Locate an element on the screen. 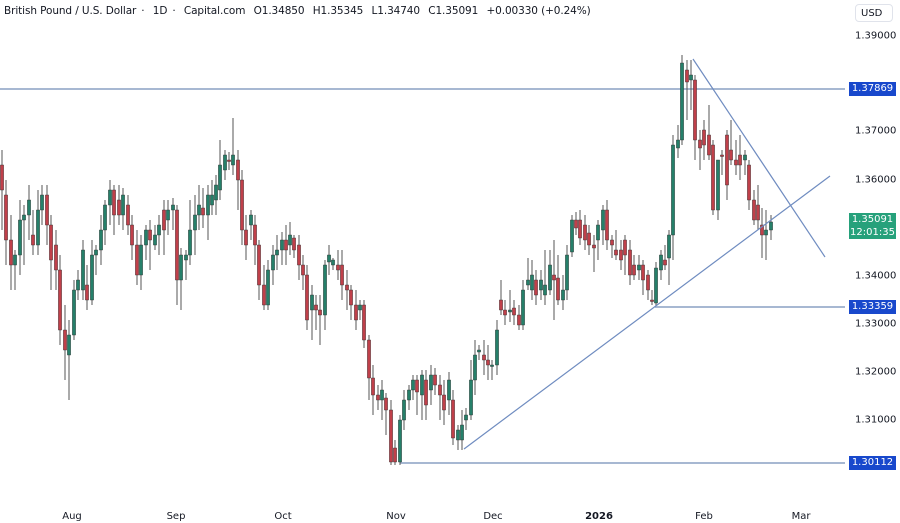 The height and width of the screenshot is (523, 900). bar-countdown: 12:01:35 is located at coordinates (872, 232).